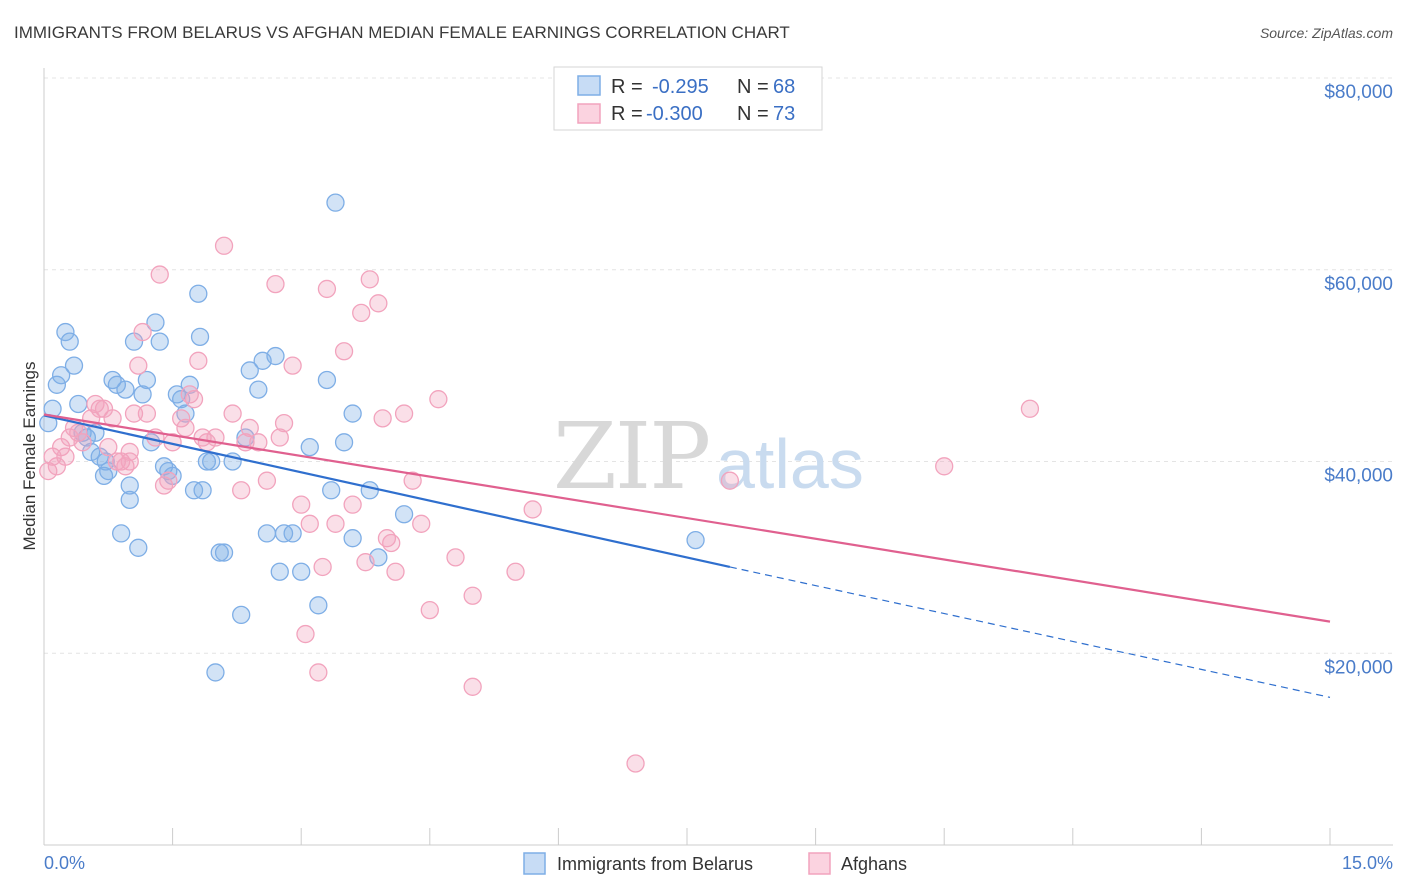 This screenshot has height=892, width=1406. I want to click on x-tick-marks, so click(687, 836).